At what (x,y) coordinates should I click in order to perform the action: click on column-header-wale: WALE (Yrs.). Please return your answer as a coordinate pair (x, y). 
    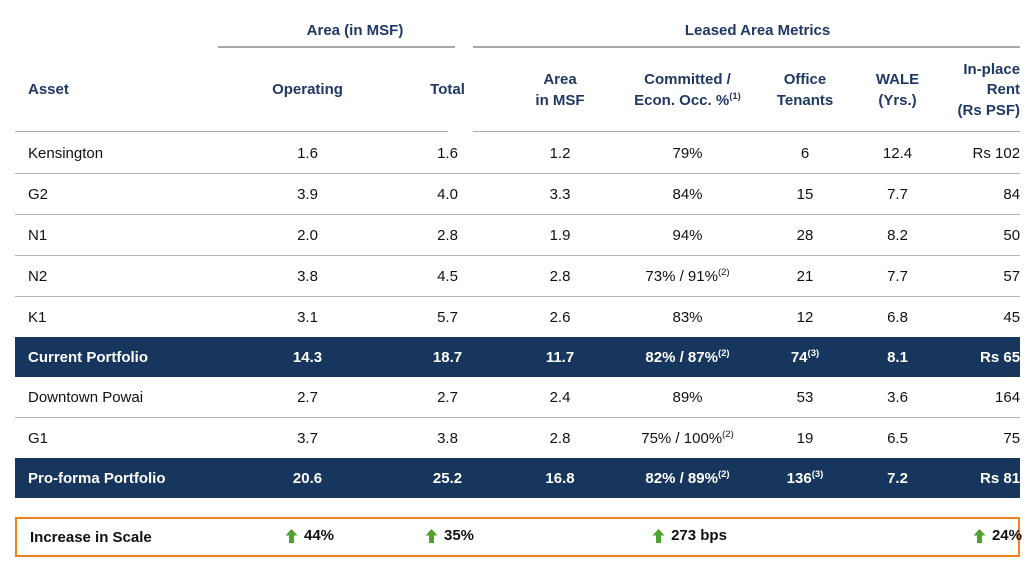
    Looking at the image, I should click on (897, 90).